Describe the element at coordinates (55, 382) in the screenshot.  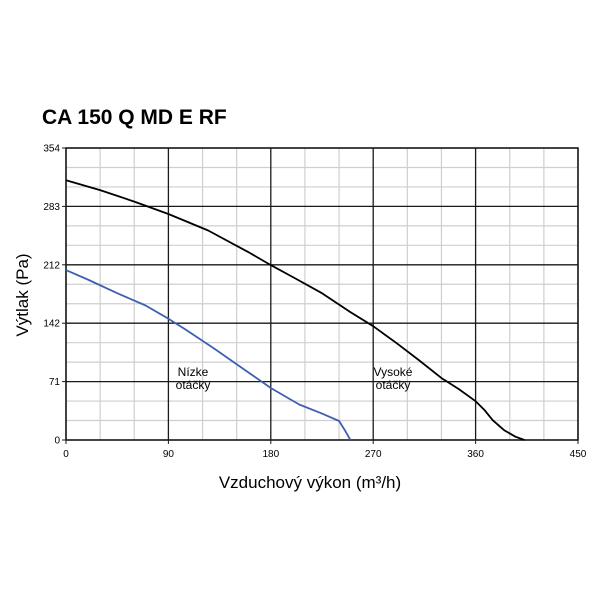
I see `y-tick-label: 71` at that location.